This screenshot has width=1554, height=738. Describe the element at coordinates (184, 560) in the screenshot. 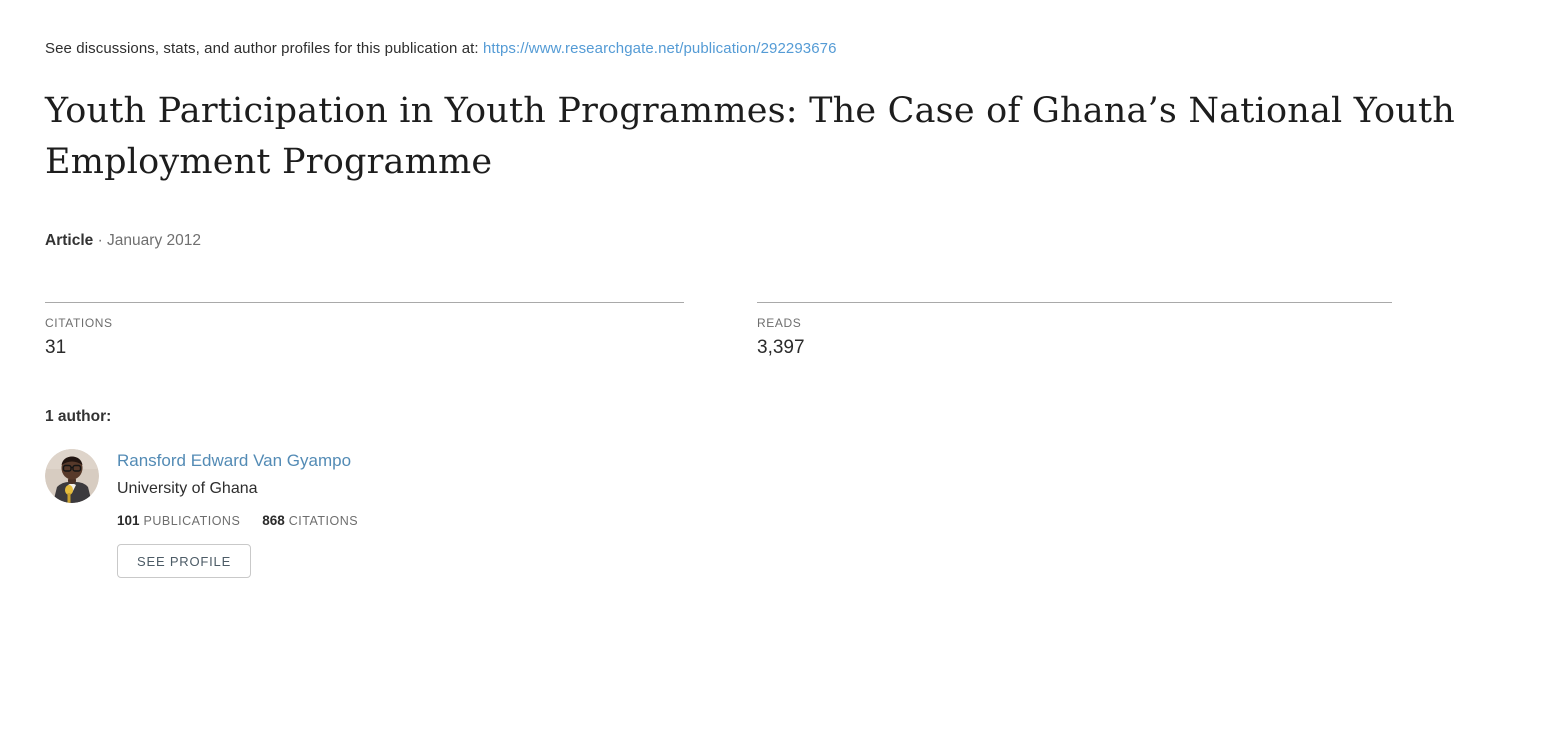

I see `see-profile-button: SEE PROFILE` at that location.